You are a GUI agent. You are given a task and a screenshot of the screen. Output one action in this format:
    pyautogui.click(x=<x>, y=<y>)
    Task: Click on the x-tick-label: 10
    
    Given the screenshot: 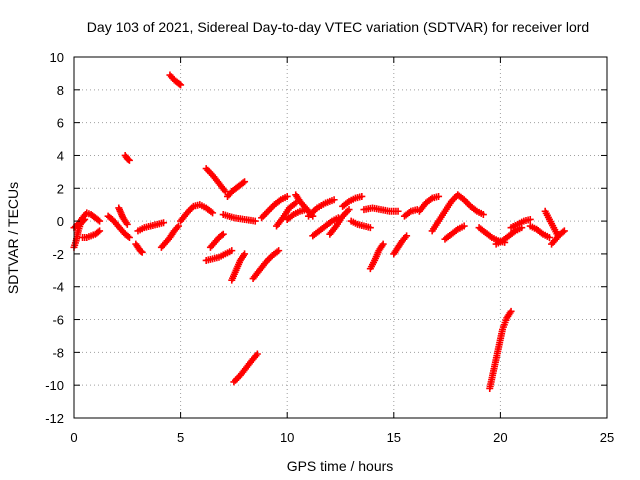 What is the action you would take?
    pyautogui.click(x=287, y=437)
    